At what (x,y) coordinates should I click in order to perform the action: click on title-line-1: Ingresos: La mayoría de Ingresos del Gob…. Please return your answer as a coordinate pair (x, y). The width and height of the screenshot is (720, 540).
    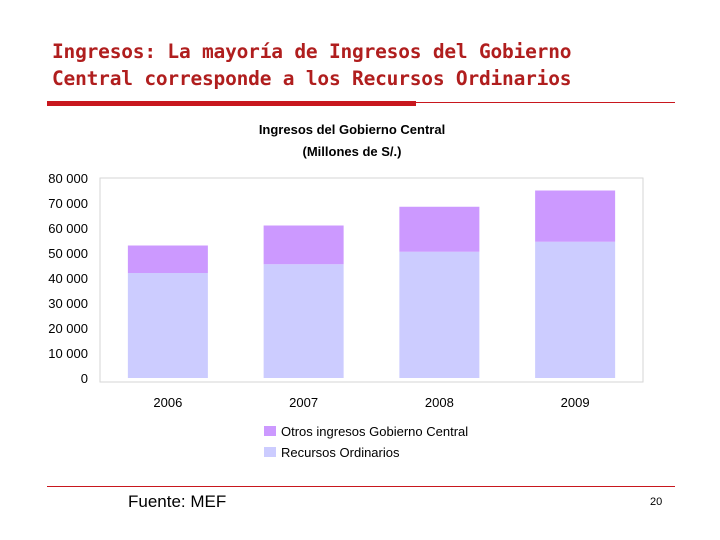
    Looking at the image, I should click on (312, 51).